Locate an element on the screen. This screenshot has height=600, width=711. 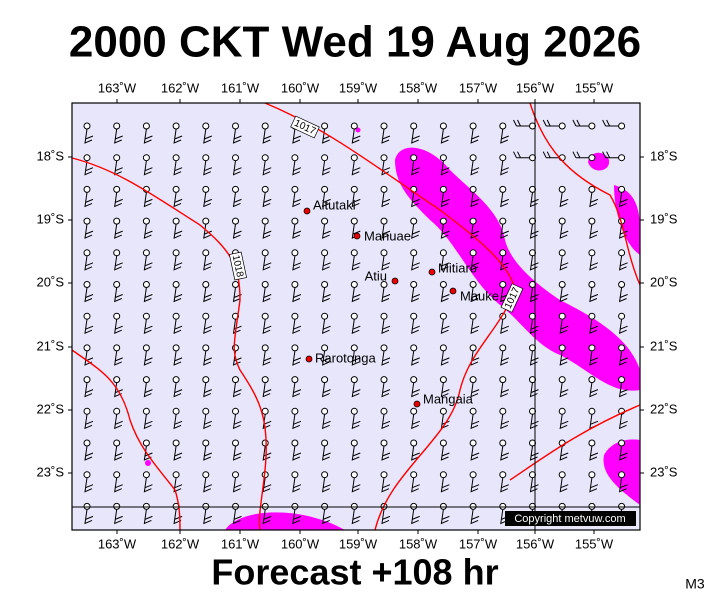
place-name: Mitiaro is located at coordinates (457, 267).